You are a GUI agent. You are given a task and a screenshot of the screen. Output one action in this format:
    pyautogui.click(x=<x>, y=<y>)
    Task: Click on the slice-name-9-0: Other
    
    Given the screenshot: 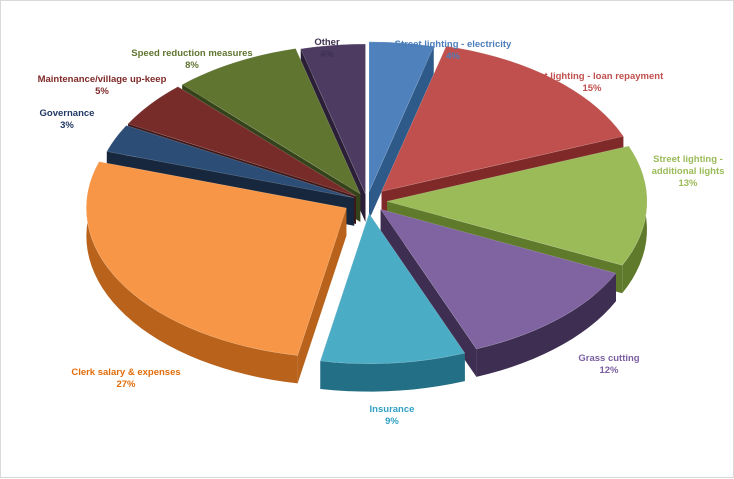 What is the action you would take?
    pyautogui.click(x=327, y=42)
    